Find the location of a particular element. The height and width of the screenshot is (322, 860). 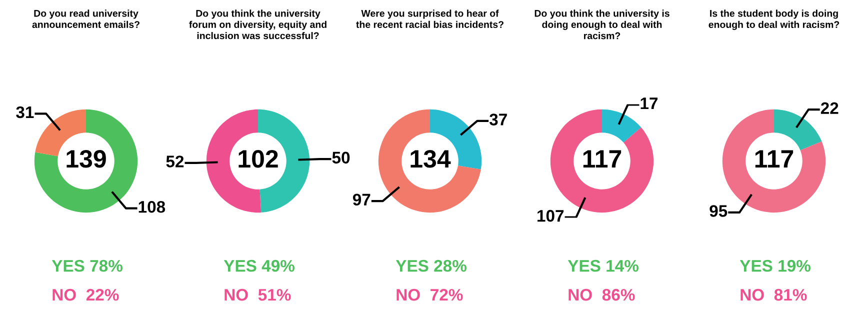

data-label: 107 is located at coordinates (551, 216).